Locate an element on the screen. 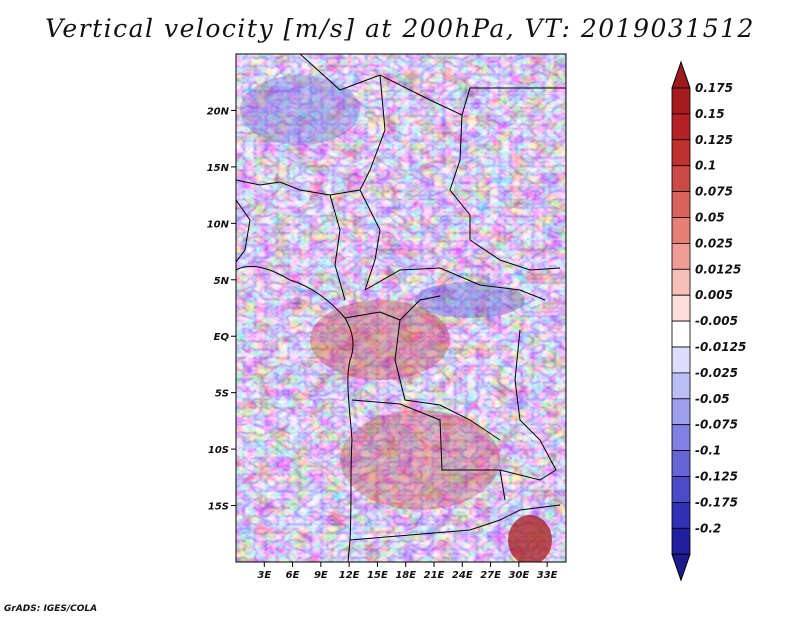 The image size is (800, 618). lon-tick-label: 9E is located at coordinates (321, 575).